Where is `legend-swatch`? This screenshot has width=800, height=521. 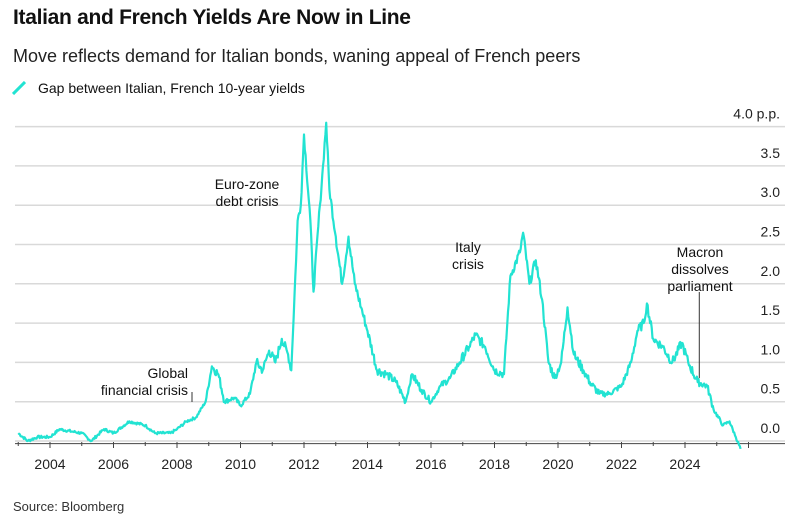
legend-swatch is located at coordinates (19, 88).